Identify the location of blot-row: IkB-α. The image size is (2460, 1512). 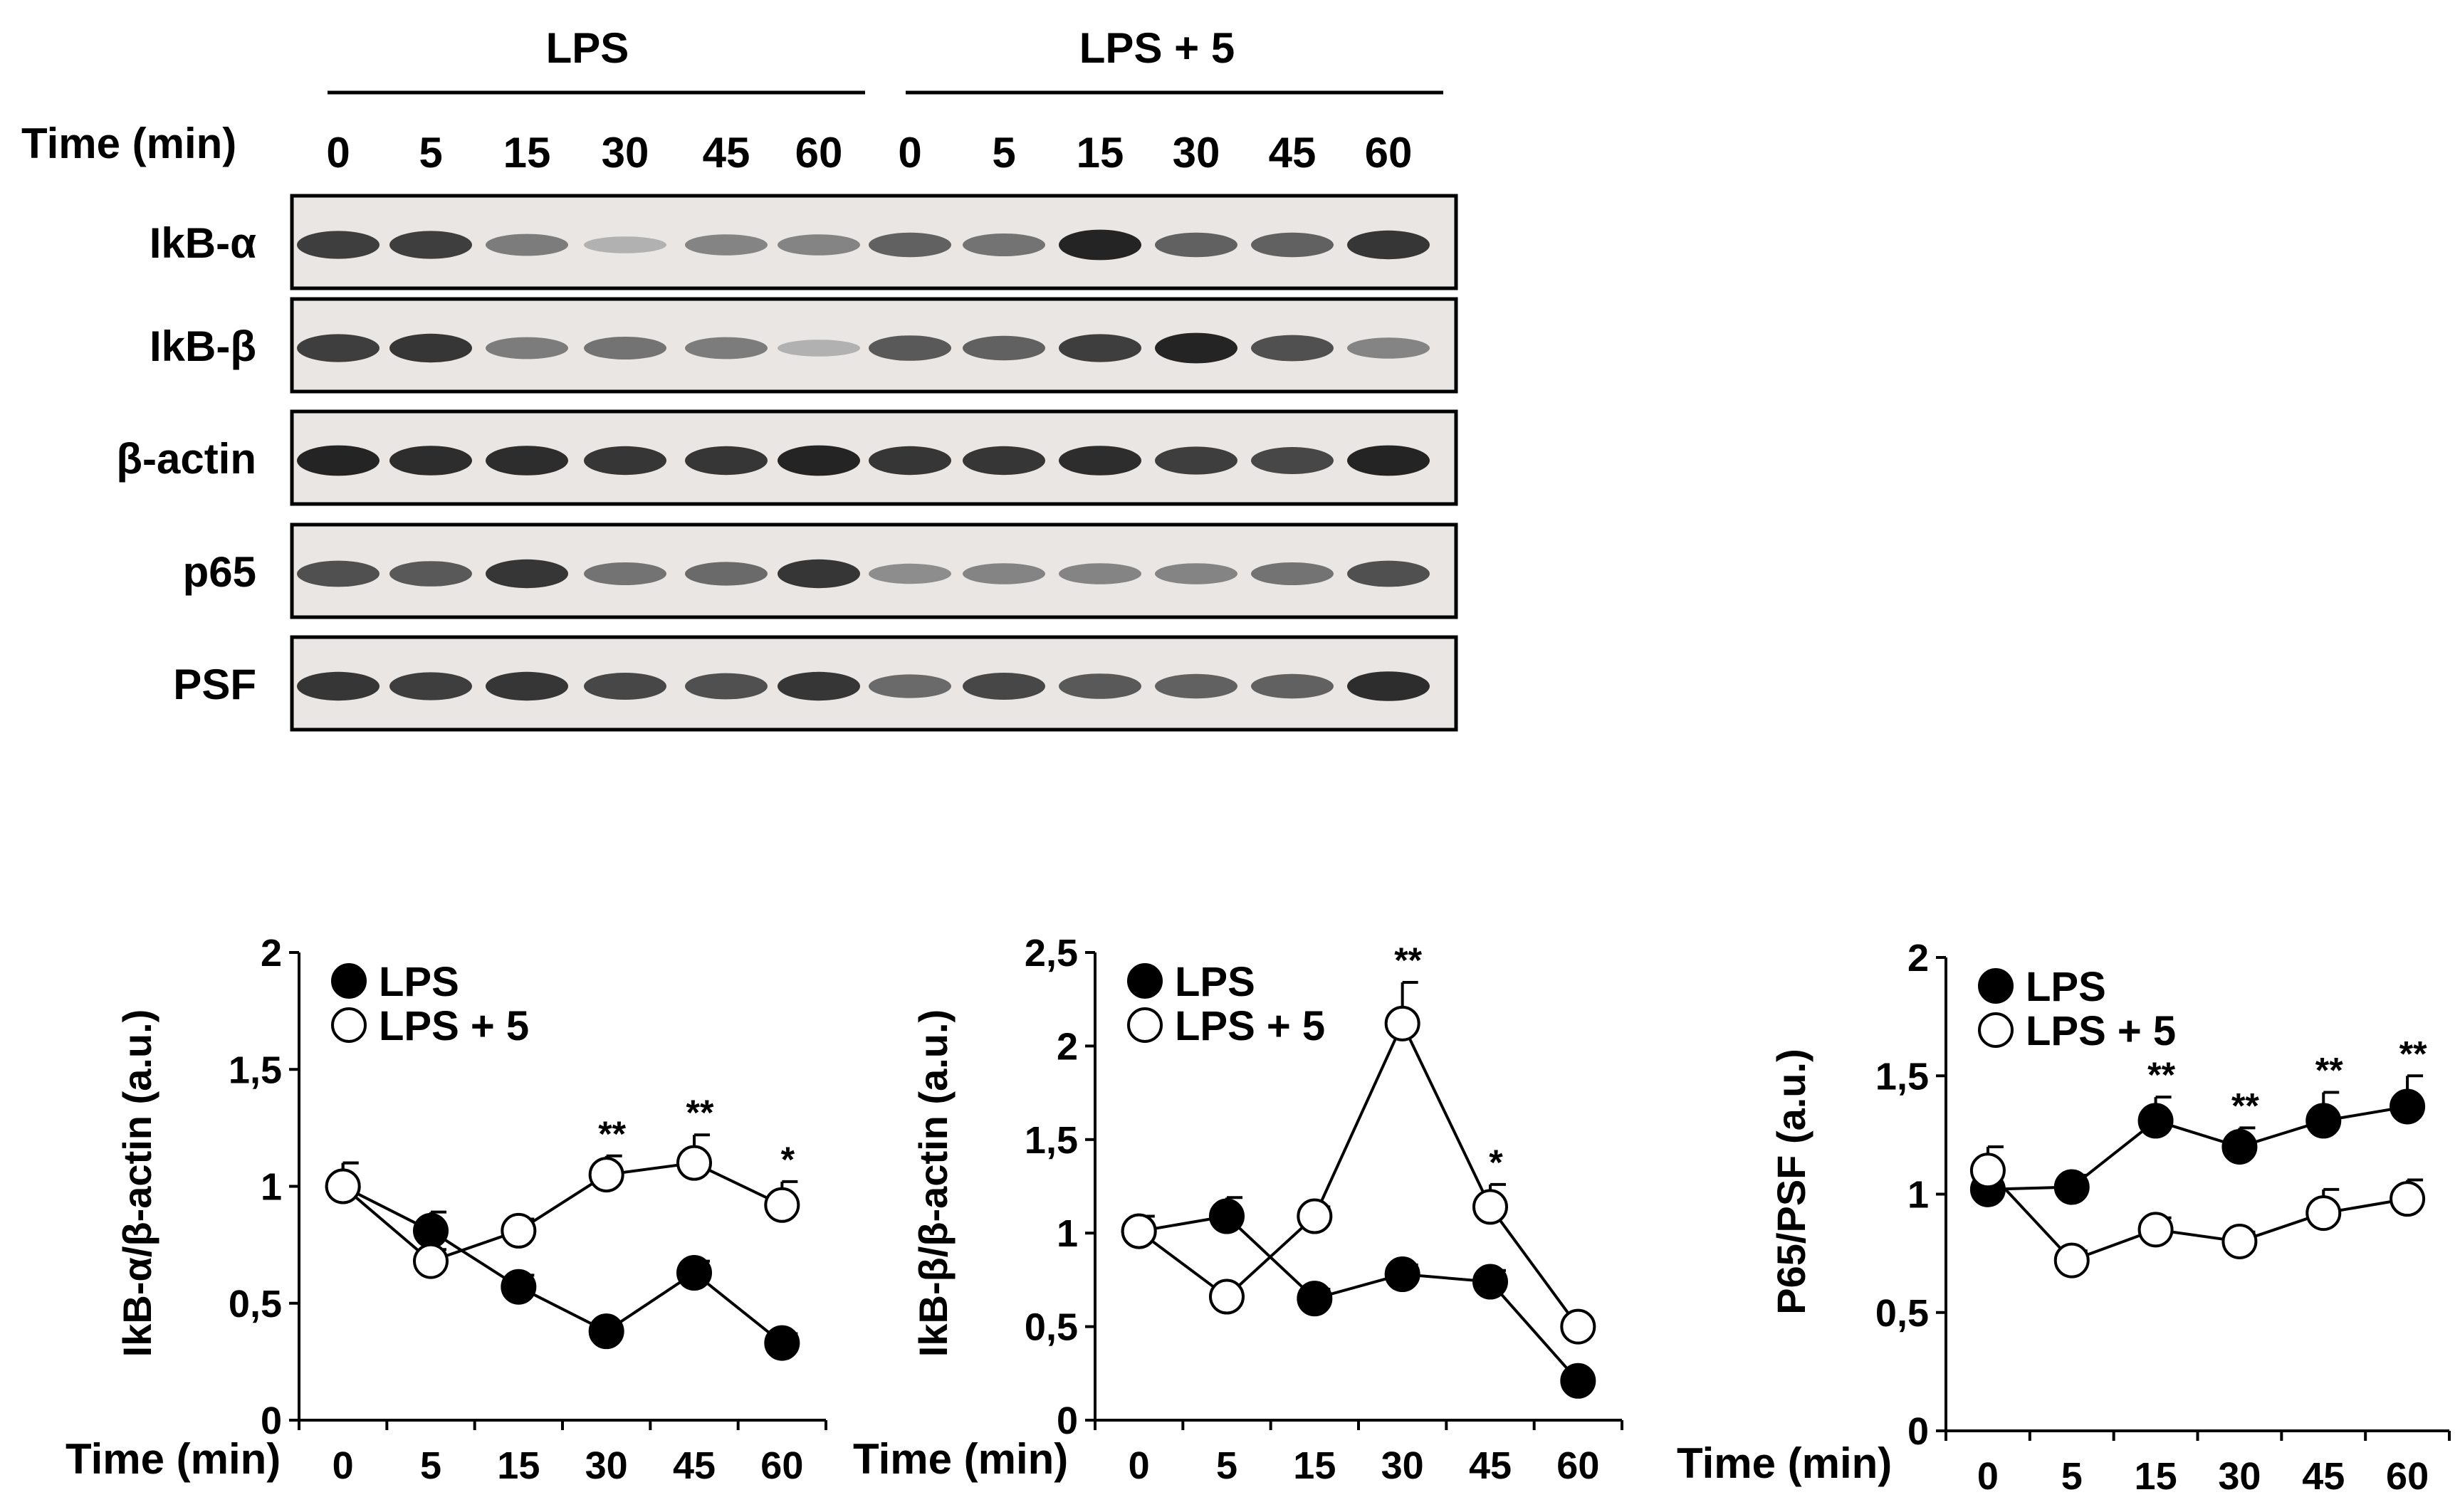
(804, 242).